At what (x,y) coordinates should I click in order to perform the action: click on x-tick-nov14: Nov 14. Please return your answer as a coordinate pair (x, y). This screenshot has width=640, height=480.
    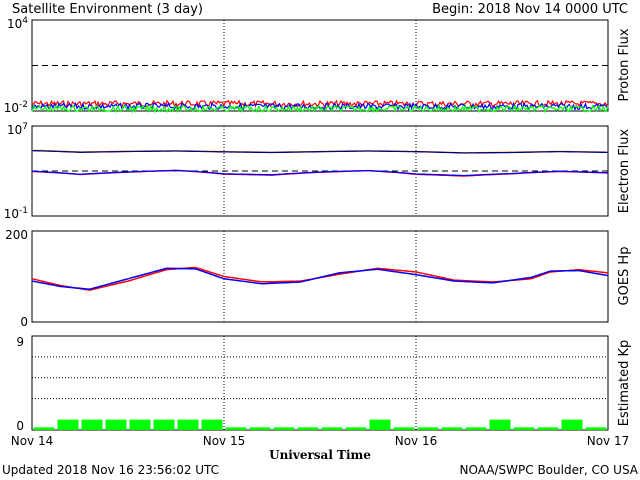
    Looking at the image, I should click on (32, 441).